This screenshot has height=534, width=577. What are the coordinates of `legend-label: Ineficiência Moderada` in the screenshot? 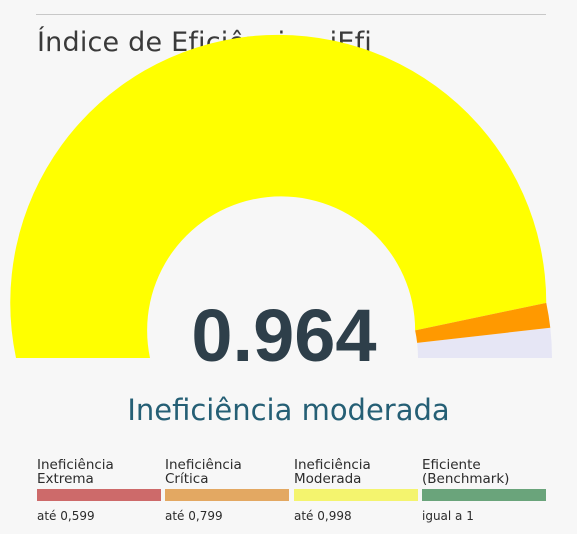 It's located at (332, 472).